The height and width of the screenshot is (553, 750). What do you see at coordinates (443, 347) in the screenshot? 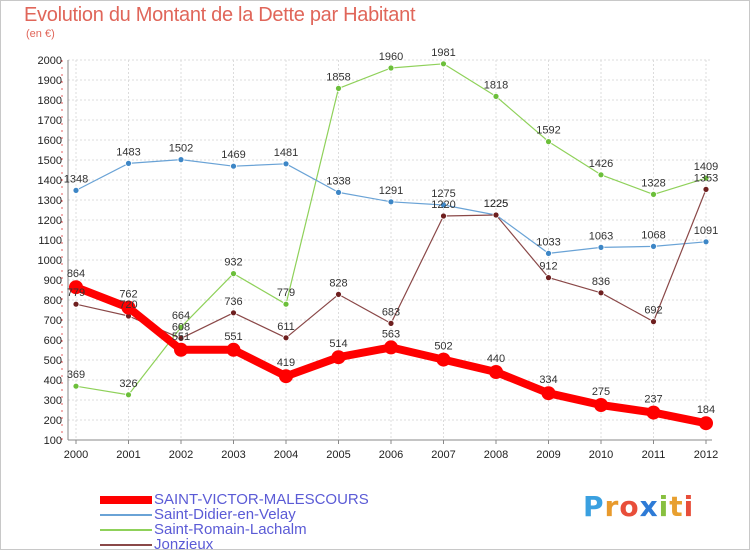
I see `data-label-saint-victor-malescours: 502` at bounding box center [443, 347].